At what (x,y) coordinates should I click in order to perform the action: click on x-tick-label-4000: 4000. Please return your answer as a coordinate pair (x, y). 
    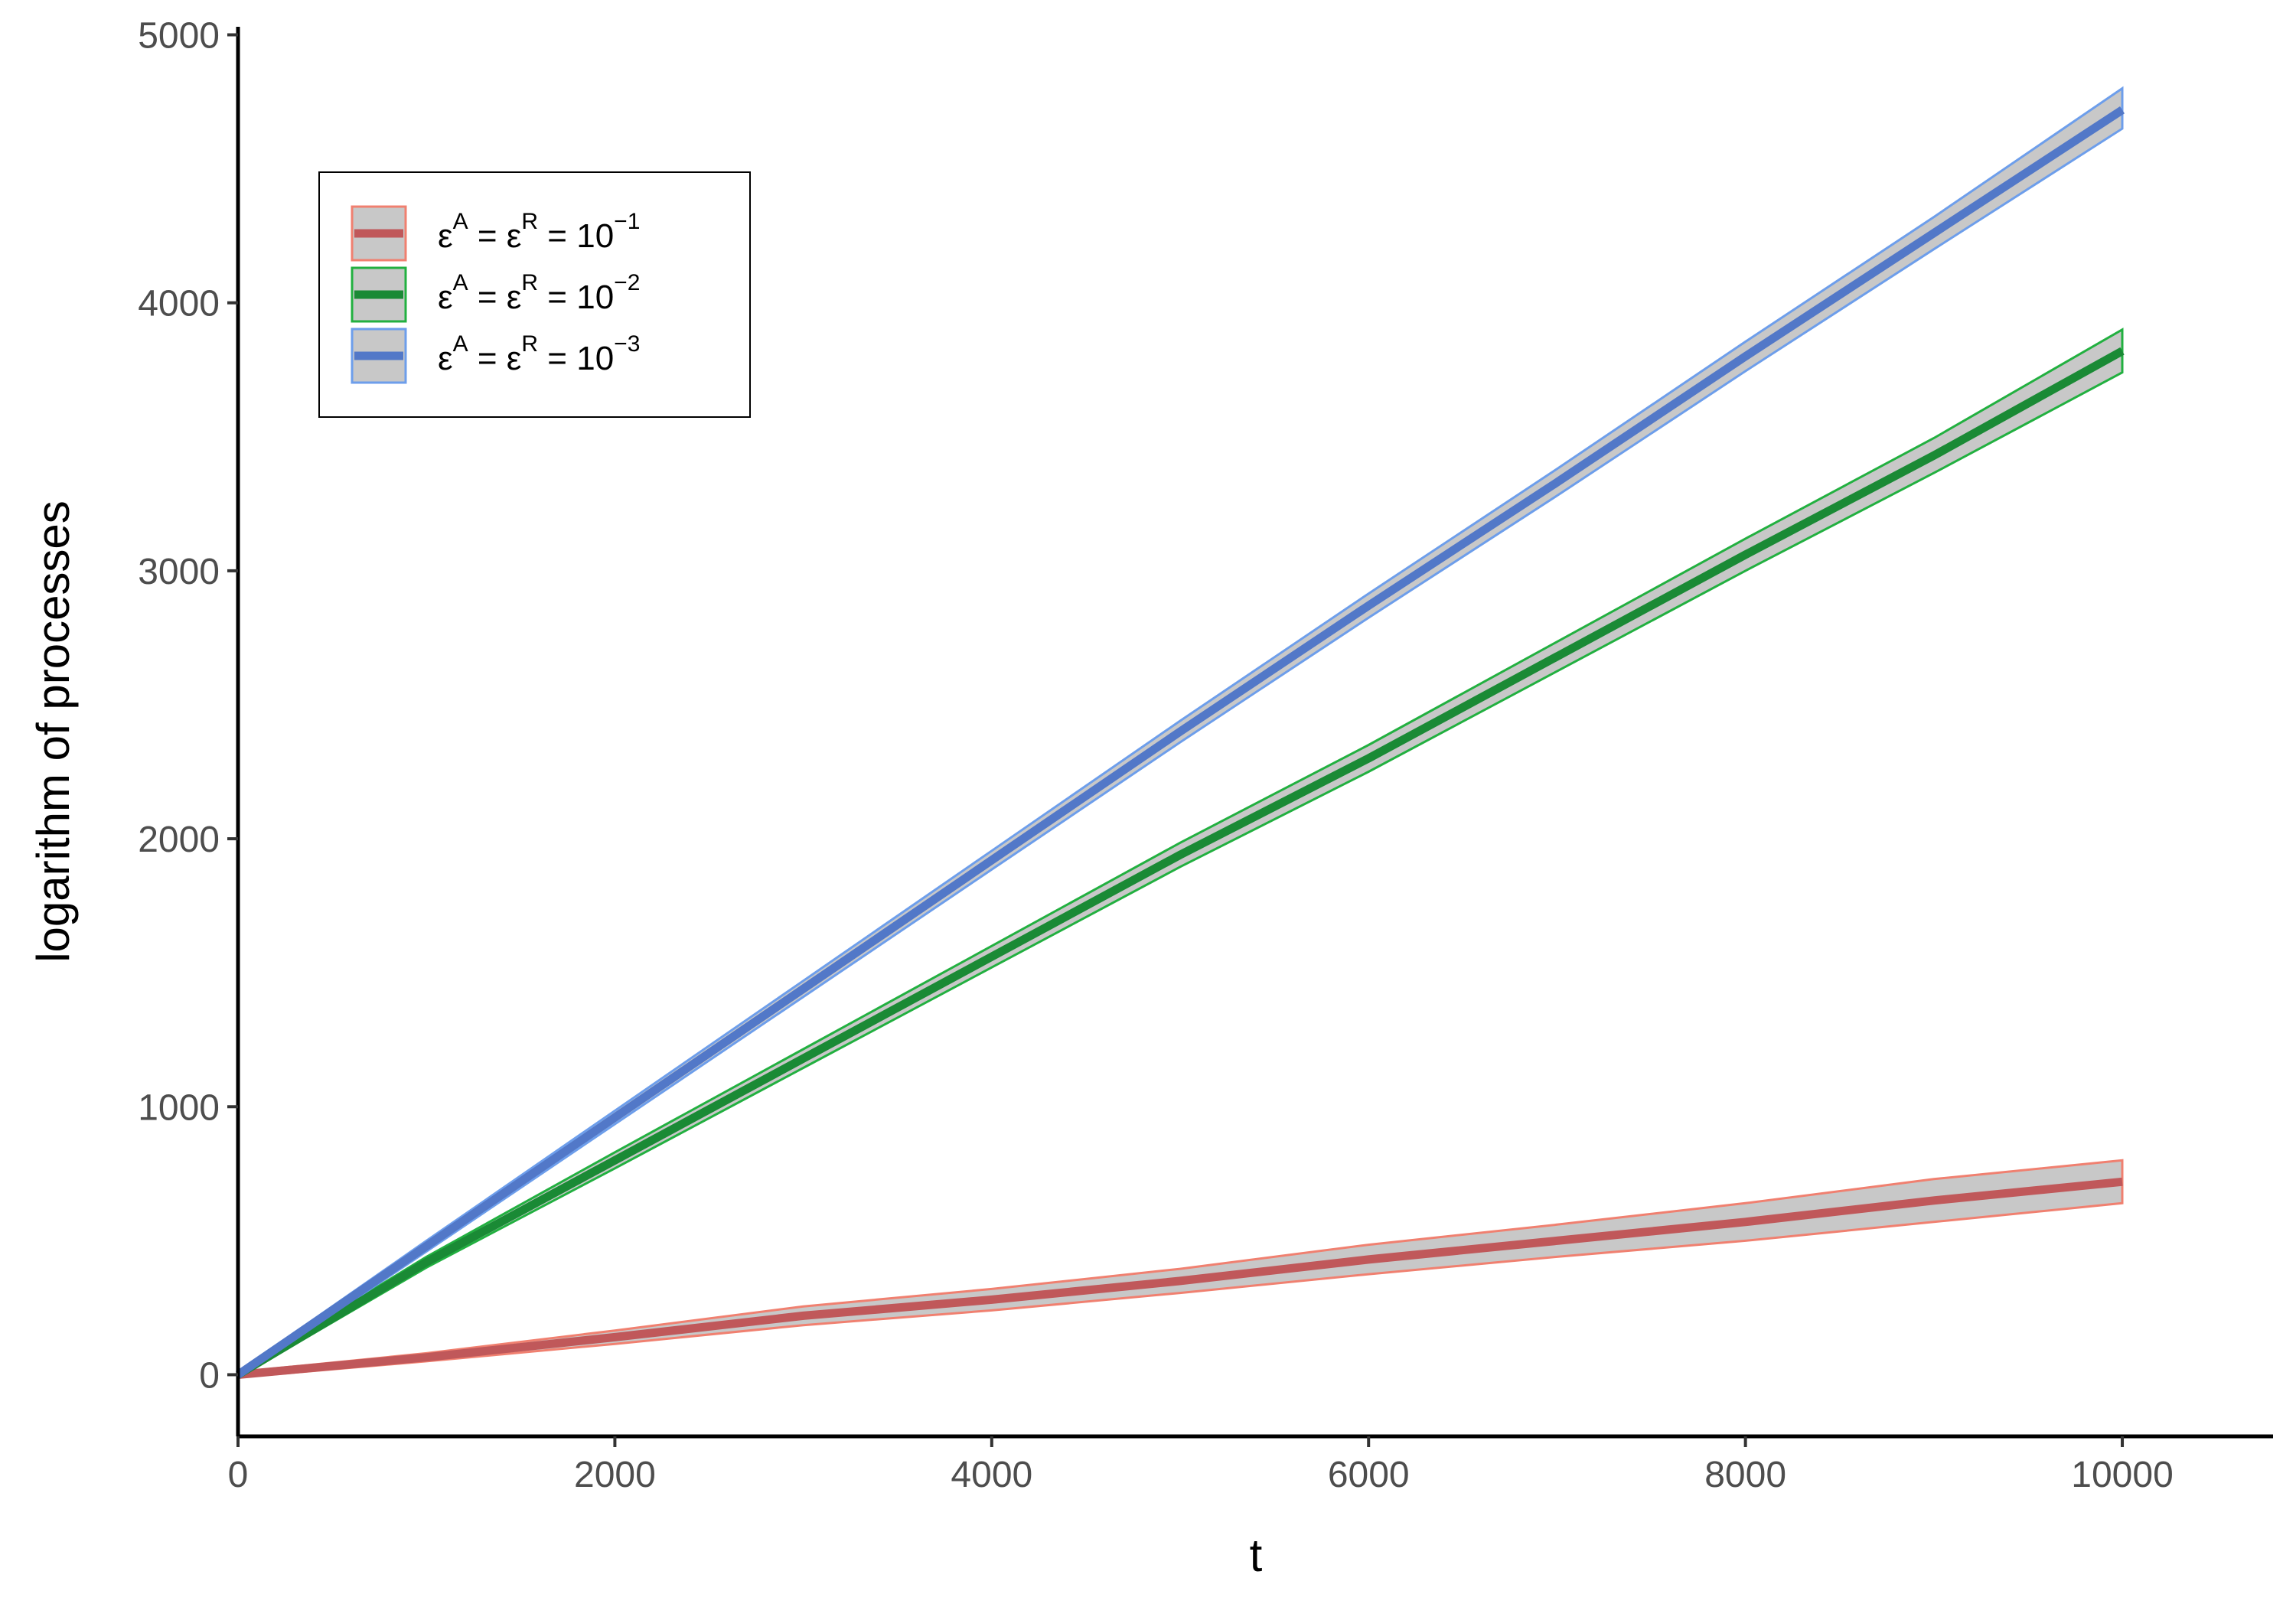
    Looking at the image, I should click on (991, 1475).